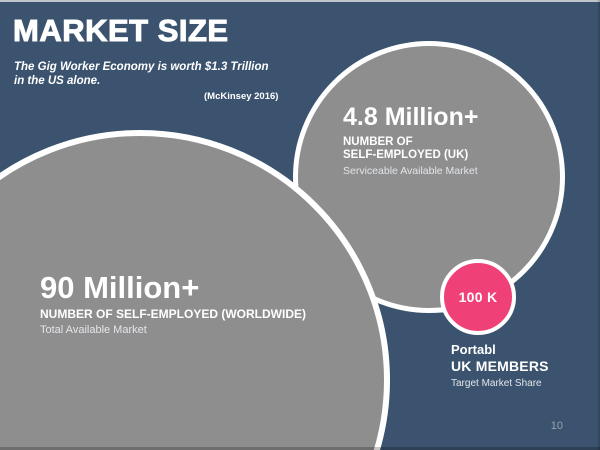 The image size is (600, 450). Describe the element at coordinates (241, 96) in the screenshot. I see `citation-text: (McKinsey 2016)` at that location.